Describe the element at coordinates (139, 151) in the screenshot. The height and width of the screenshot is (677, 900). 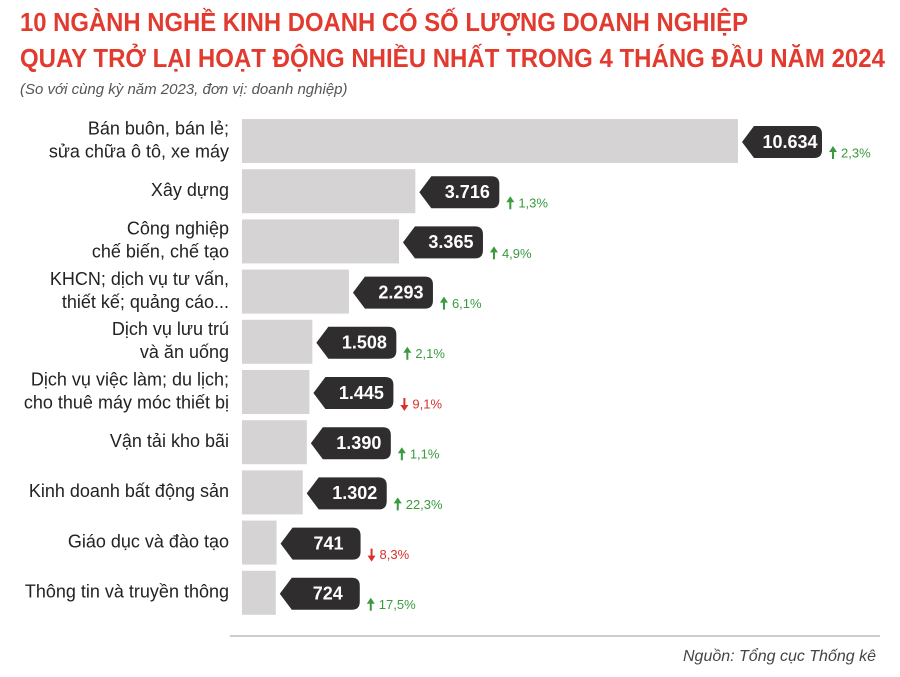
I see `category-label: sửa chữa ô tô, xe máy` at that location.